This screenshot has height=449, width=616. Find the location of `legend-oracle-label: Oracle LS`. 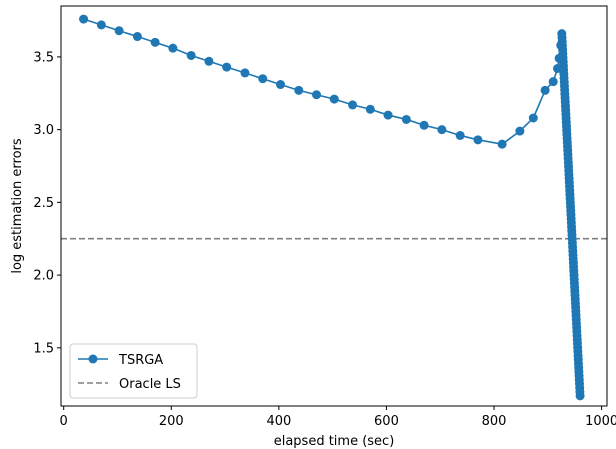

legend-oracle-label: Oracle LS is located at coordinates (150, 384).